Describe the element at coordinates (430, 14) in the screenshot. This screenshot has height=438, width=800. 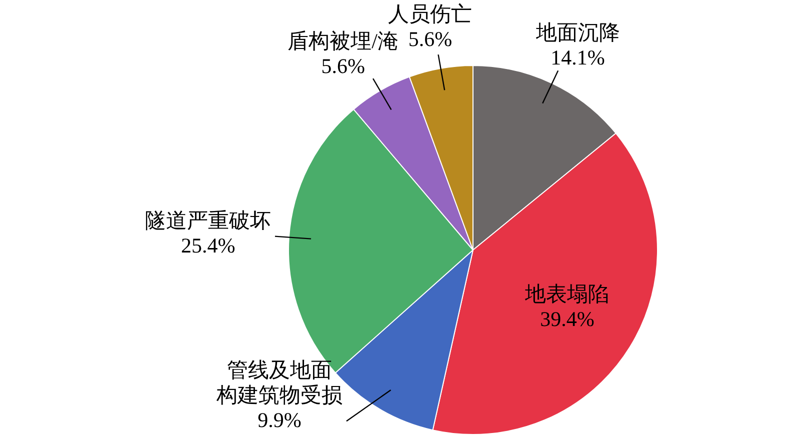
I see `slice-label: 人员伤亡` at that location.